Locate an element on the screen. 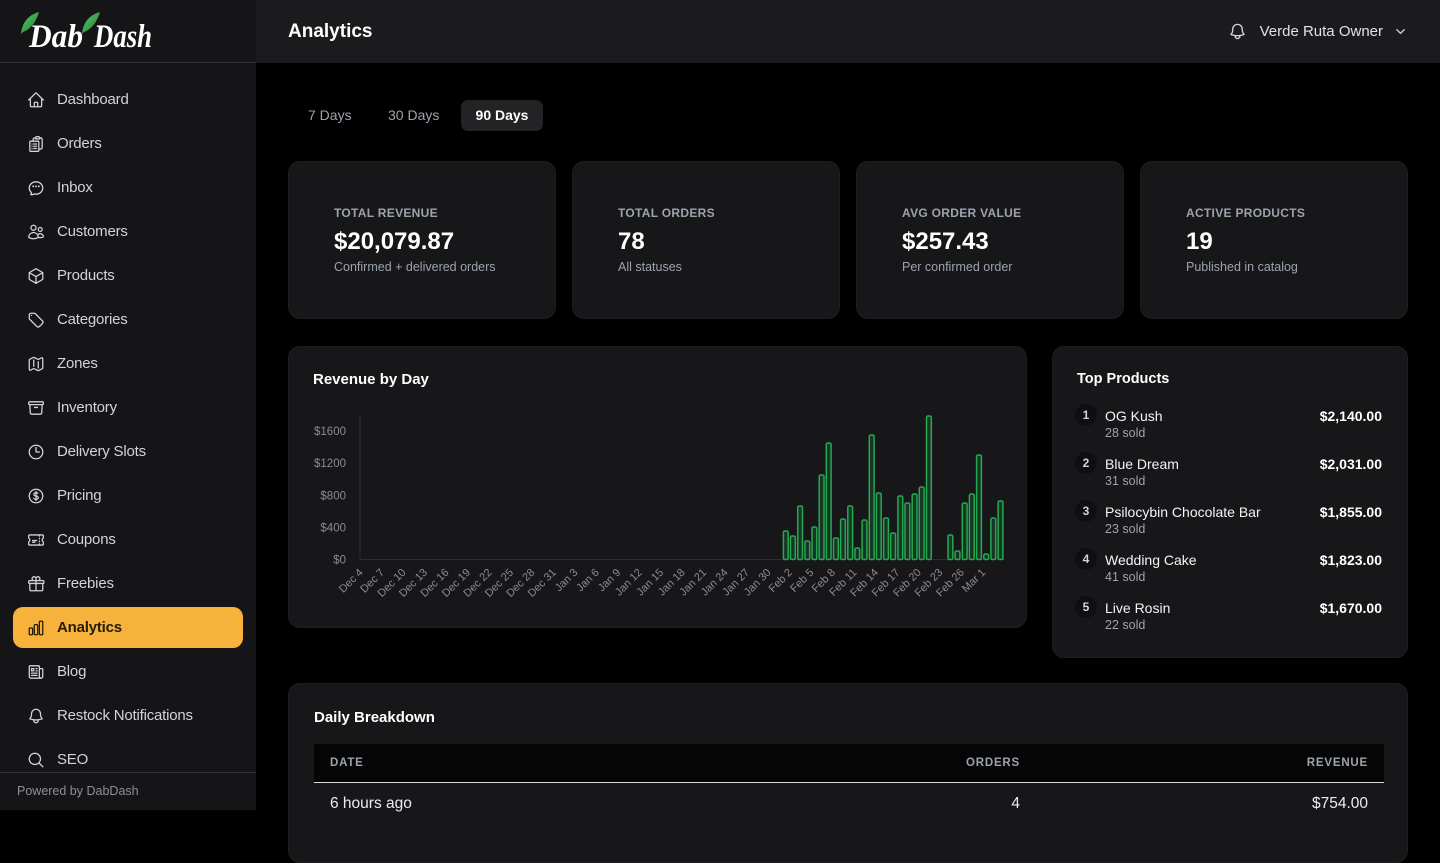  svg-text: Dab is located at coordinates (55, 37).